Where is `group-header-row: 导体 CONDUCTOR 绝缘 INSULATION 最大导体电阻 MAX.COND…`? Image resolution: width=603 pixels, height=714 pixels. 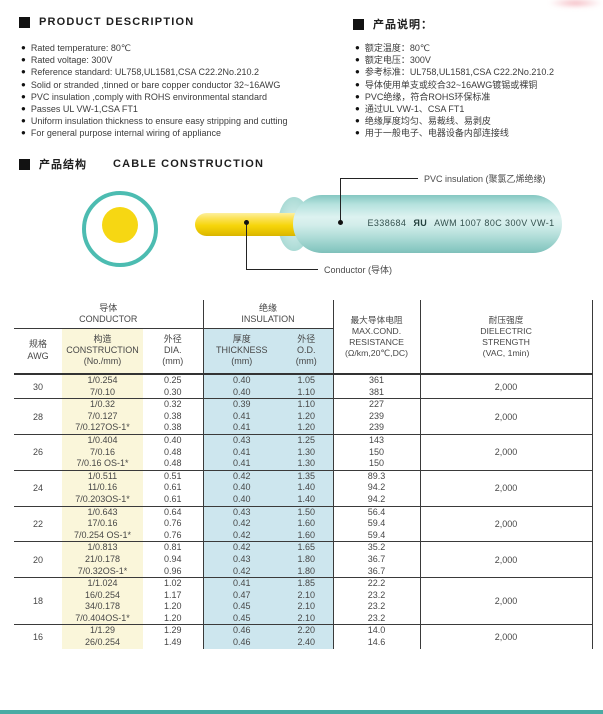 group-header-row: 导体 CONDUCTOR 绝缘 INSULATION 最大导体电阻 MAX.COND… is located at coordinates (303, 337).